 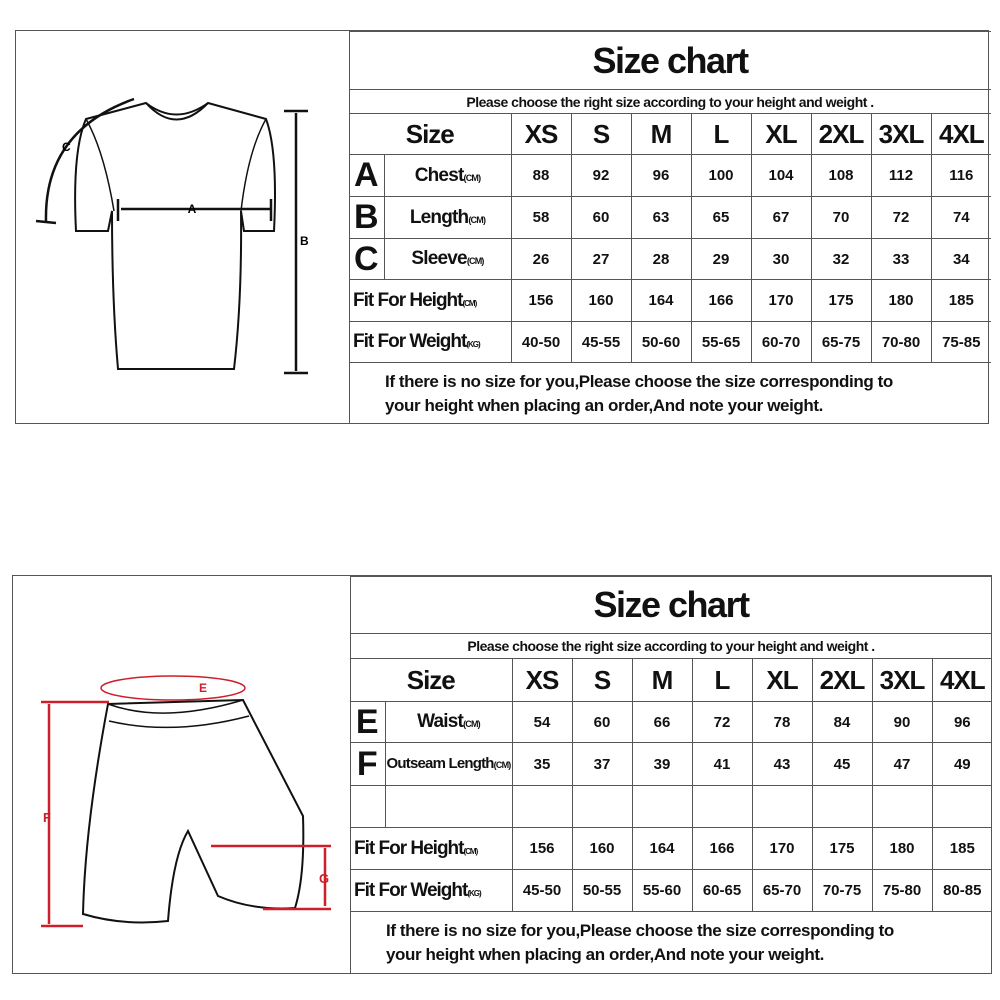 What do you see at coordinates (721, 217) in the screenshot?
I see `measure-value: 65` at bounding box center [721, 217].